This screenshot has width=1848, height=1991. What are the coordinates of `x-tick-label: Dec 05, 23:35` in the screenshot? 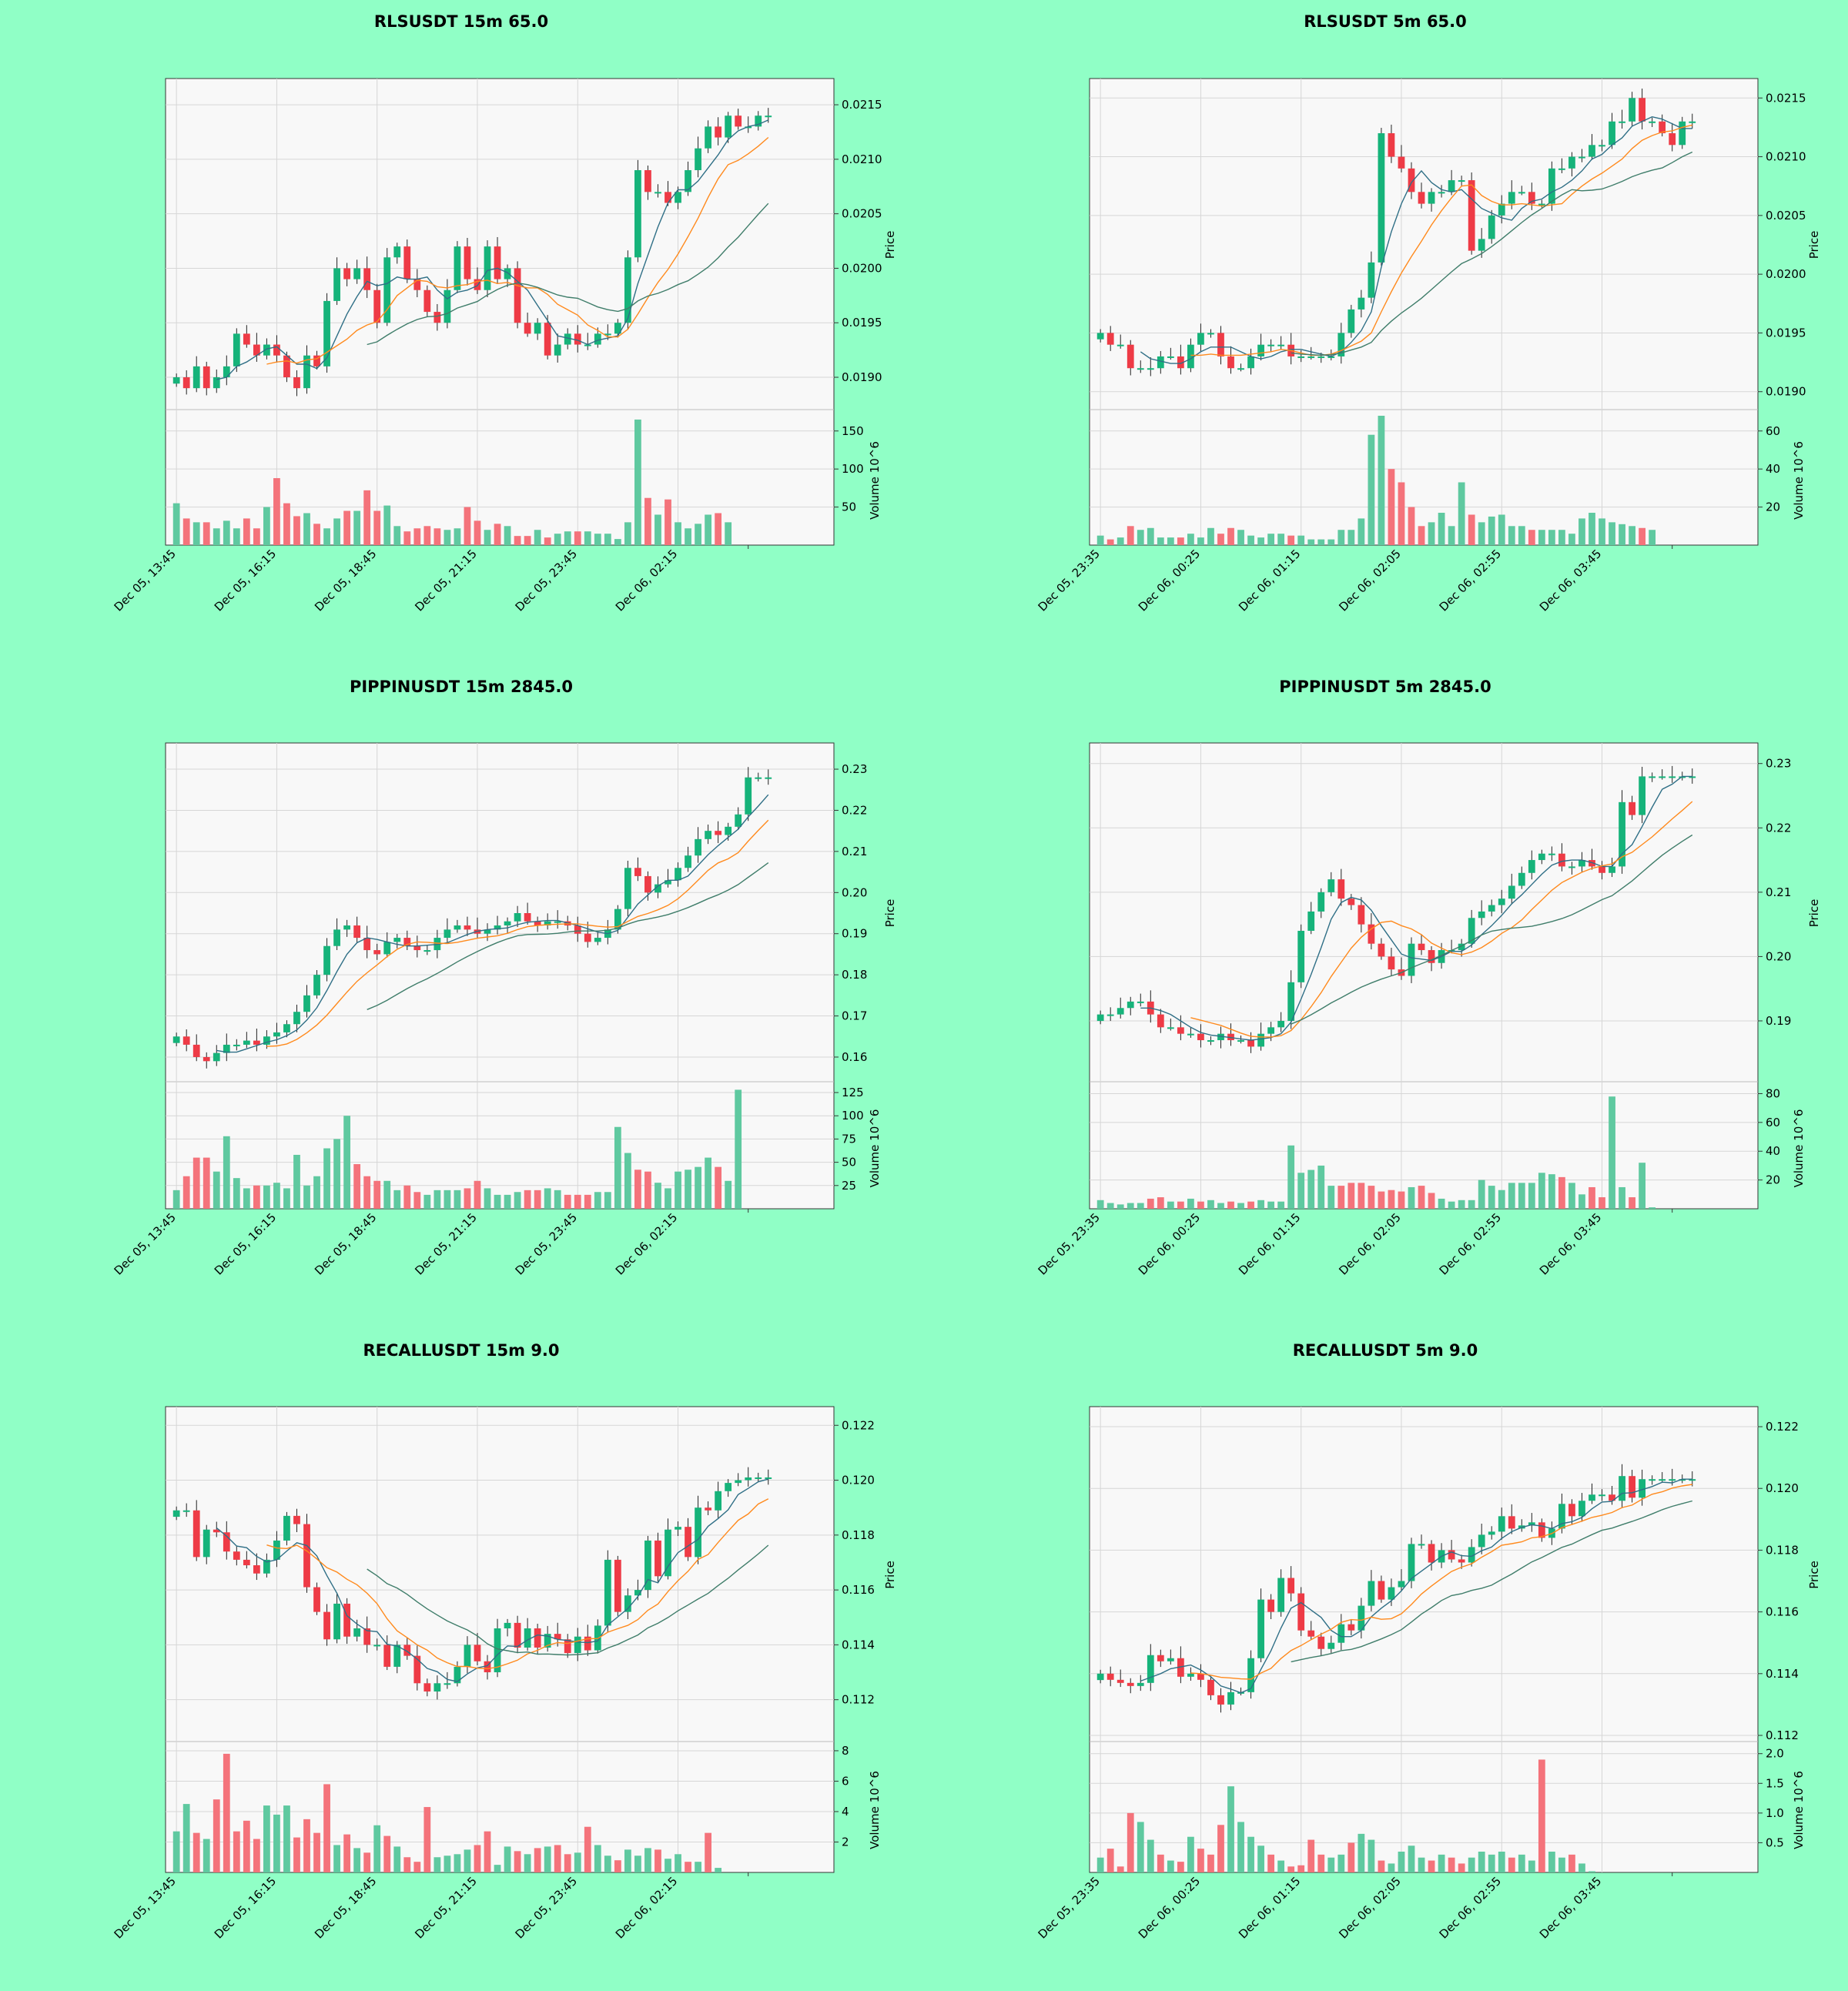 It's located at (1069, 1907).